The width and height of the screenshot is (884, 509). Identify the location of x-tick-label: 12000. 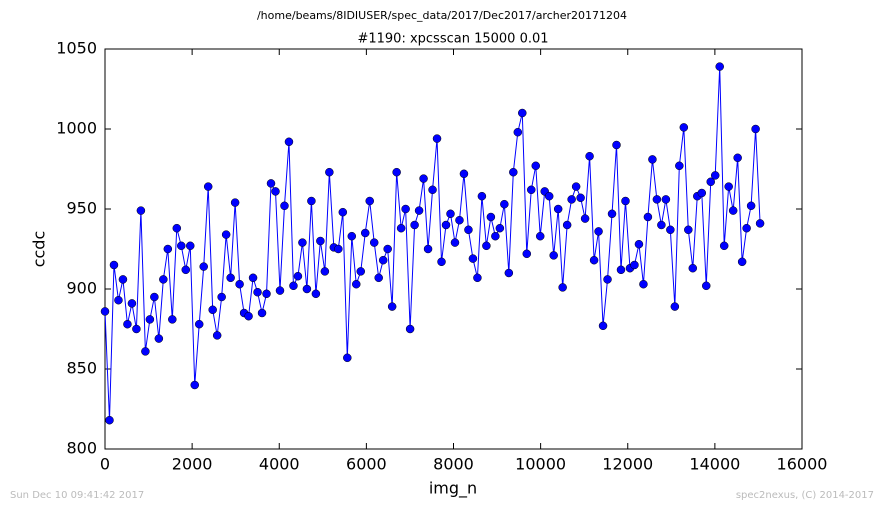
(627, 464).